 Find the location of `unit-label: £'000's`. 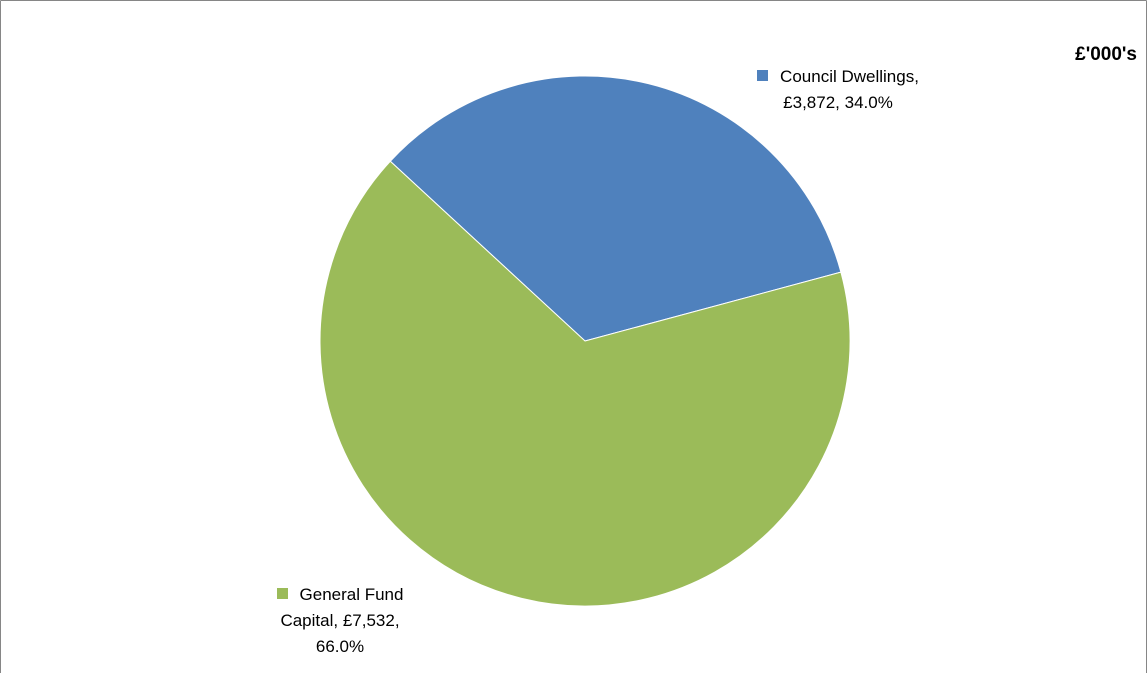

unit-label: £'000's is located at coordinates (1106, 54).